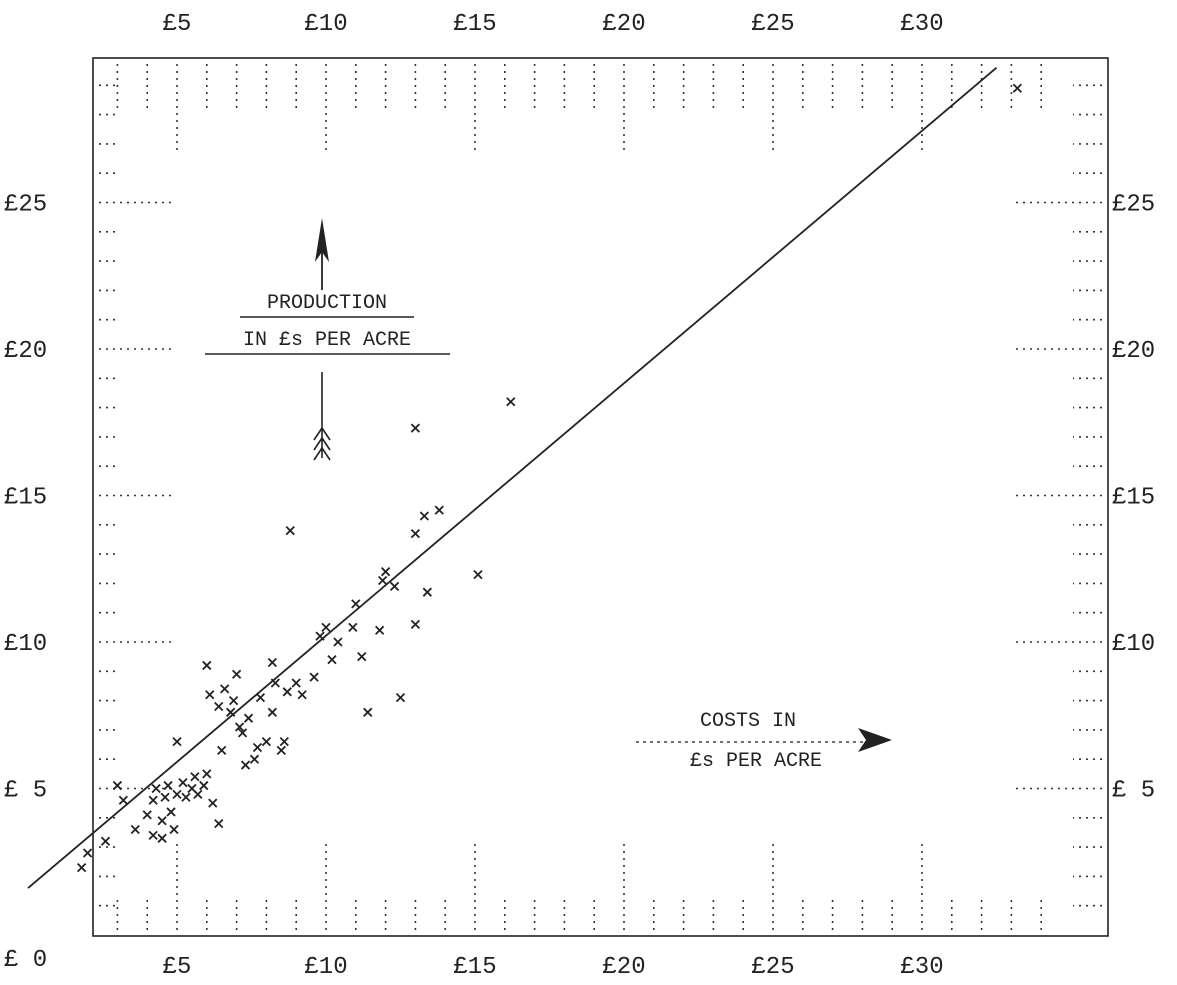  What do you see at coordinates (921, 967) in the screenshot?
I see `x-tick-label-bottom: £30` at bounding box center [921, 967].